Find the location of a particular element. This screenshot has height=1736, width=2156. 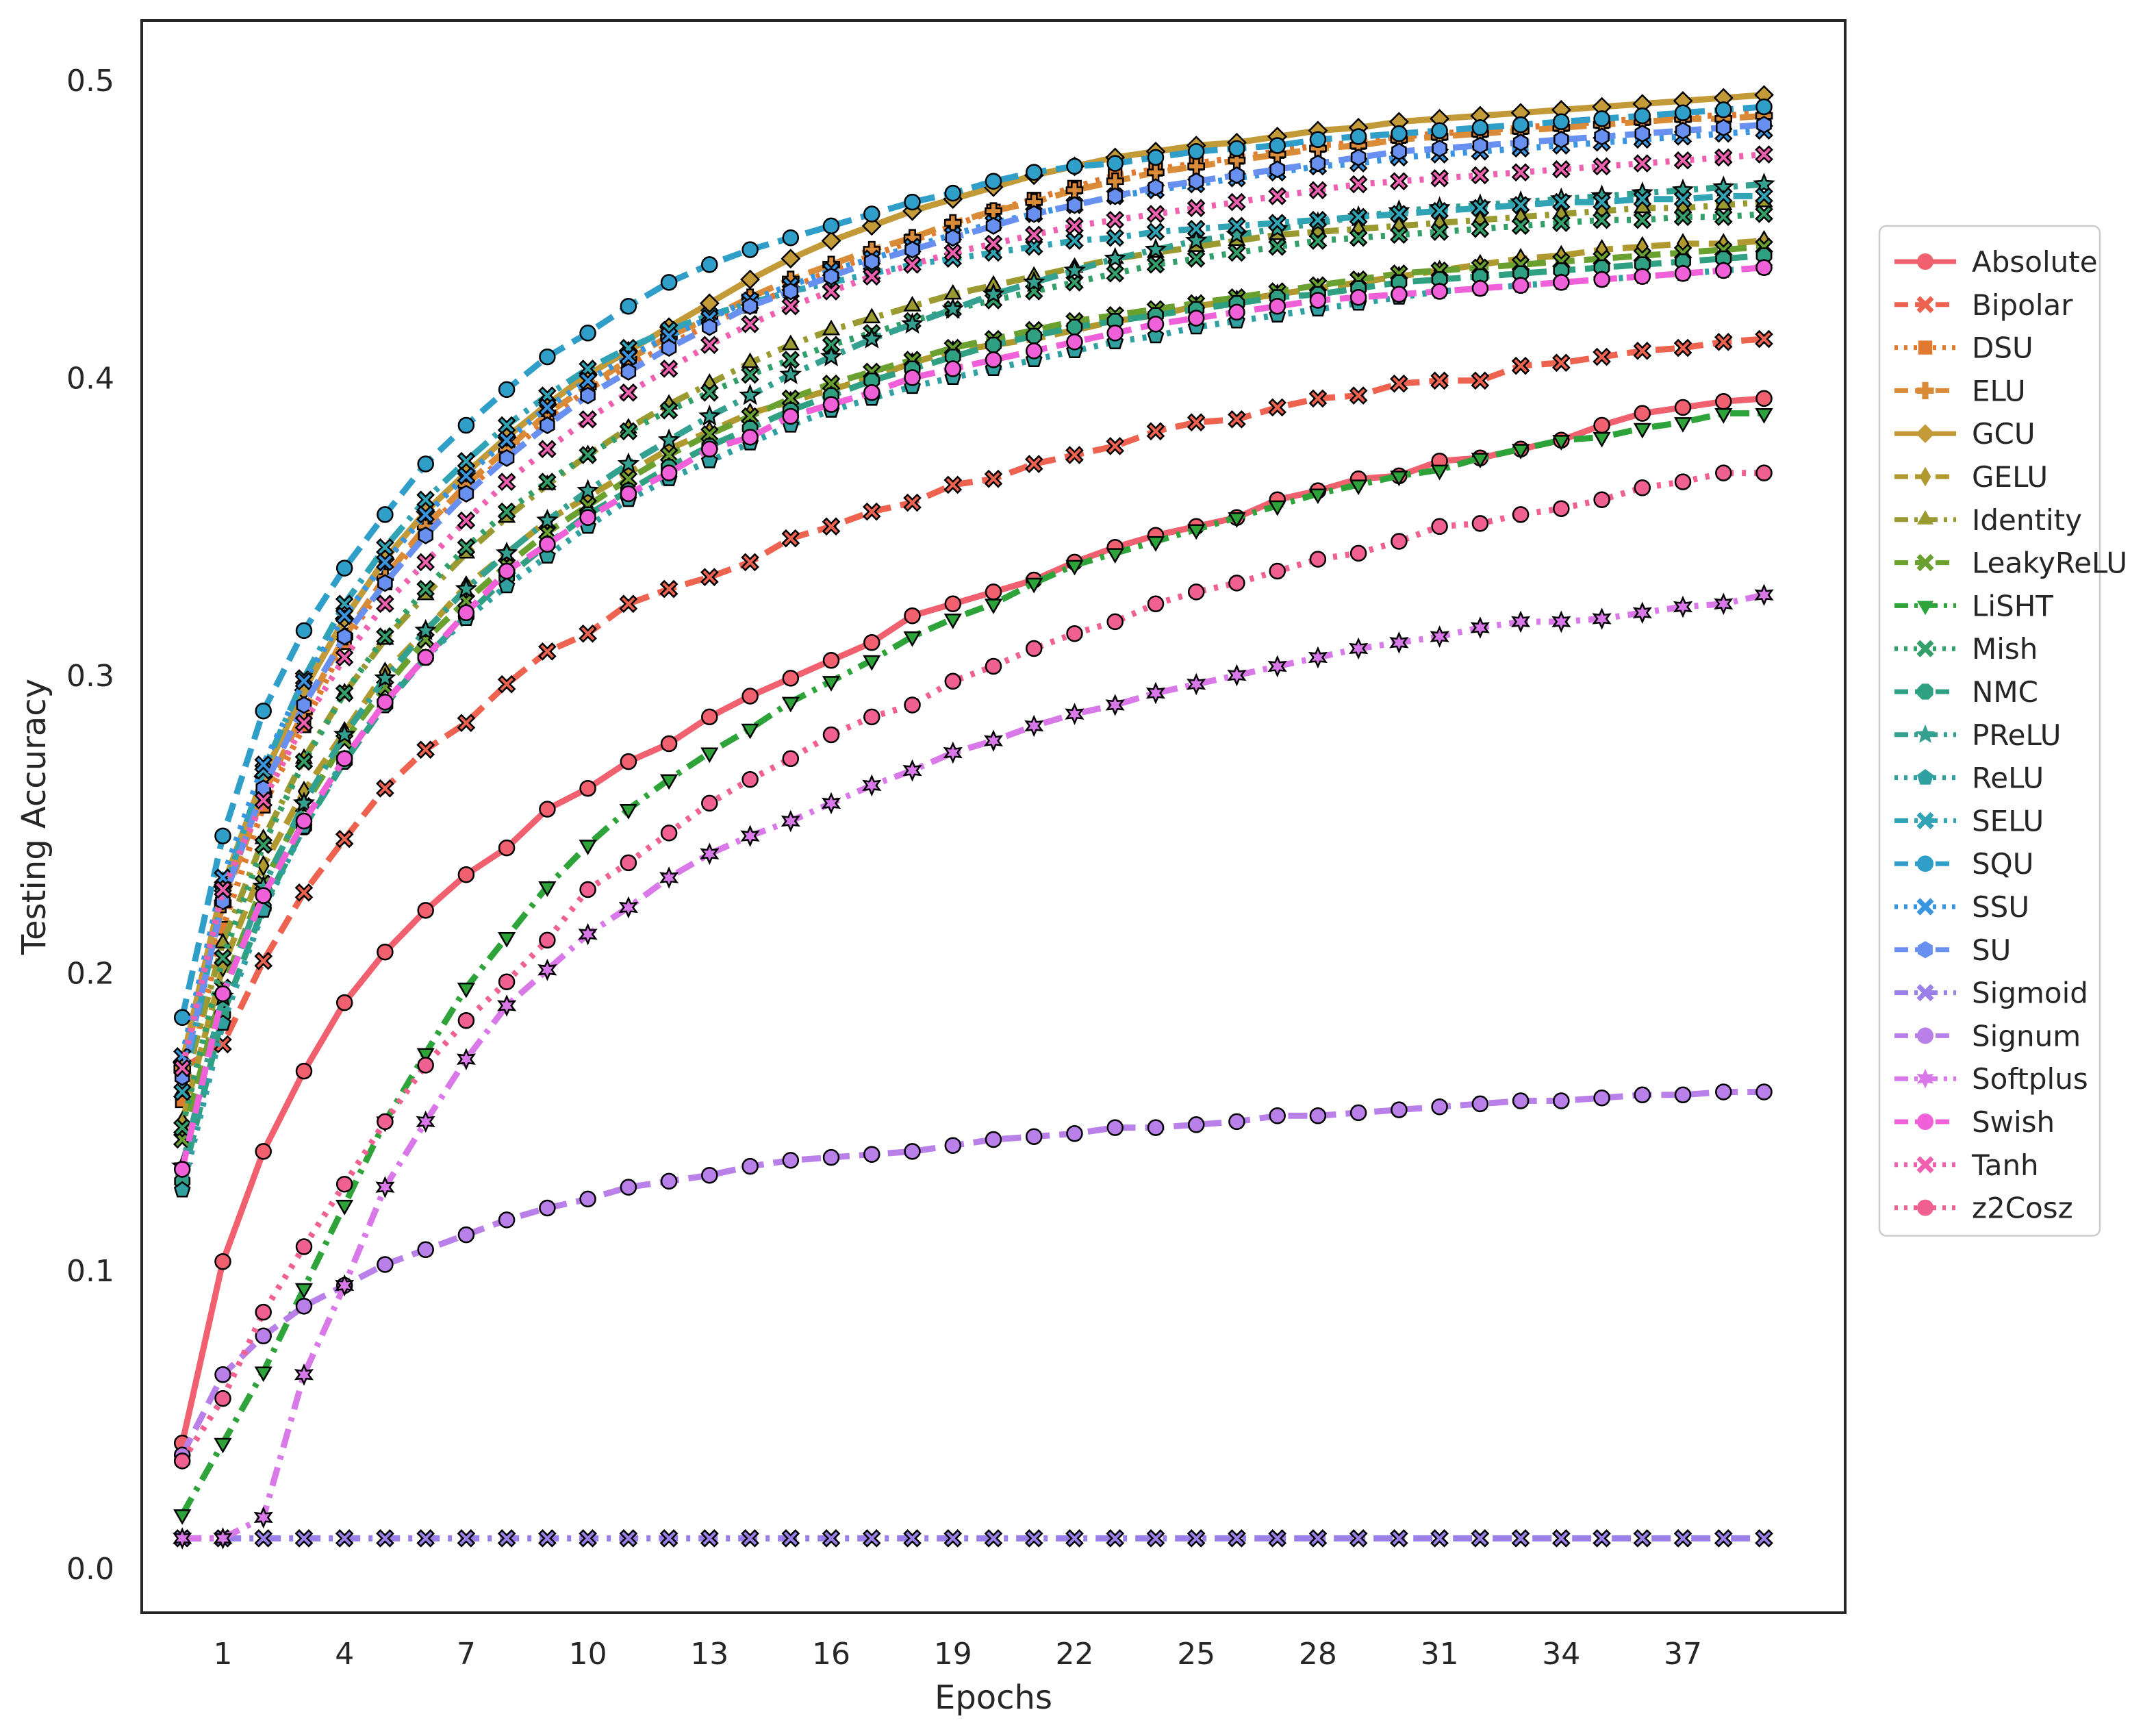

x-tick-label: 37 is located at coordinates (1683, 1654).